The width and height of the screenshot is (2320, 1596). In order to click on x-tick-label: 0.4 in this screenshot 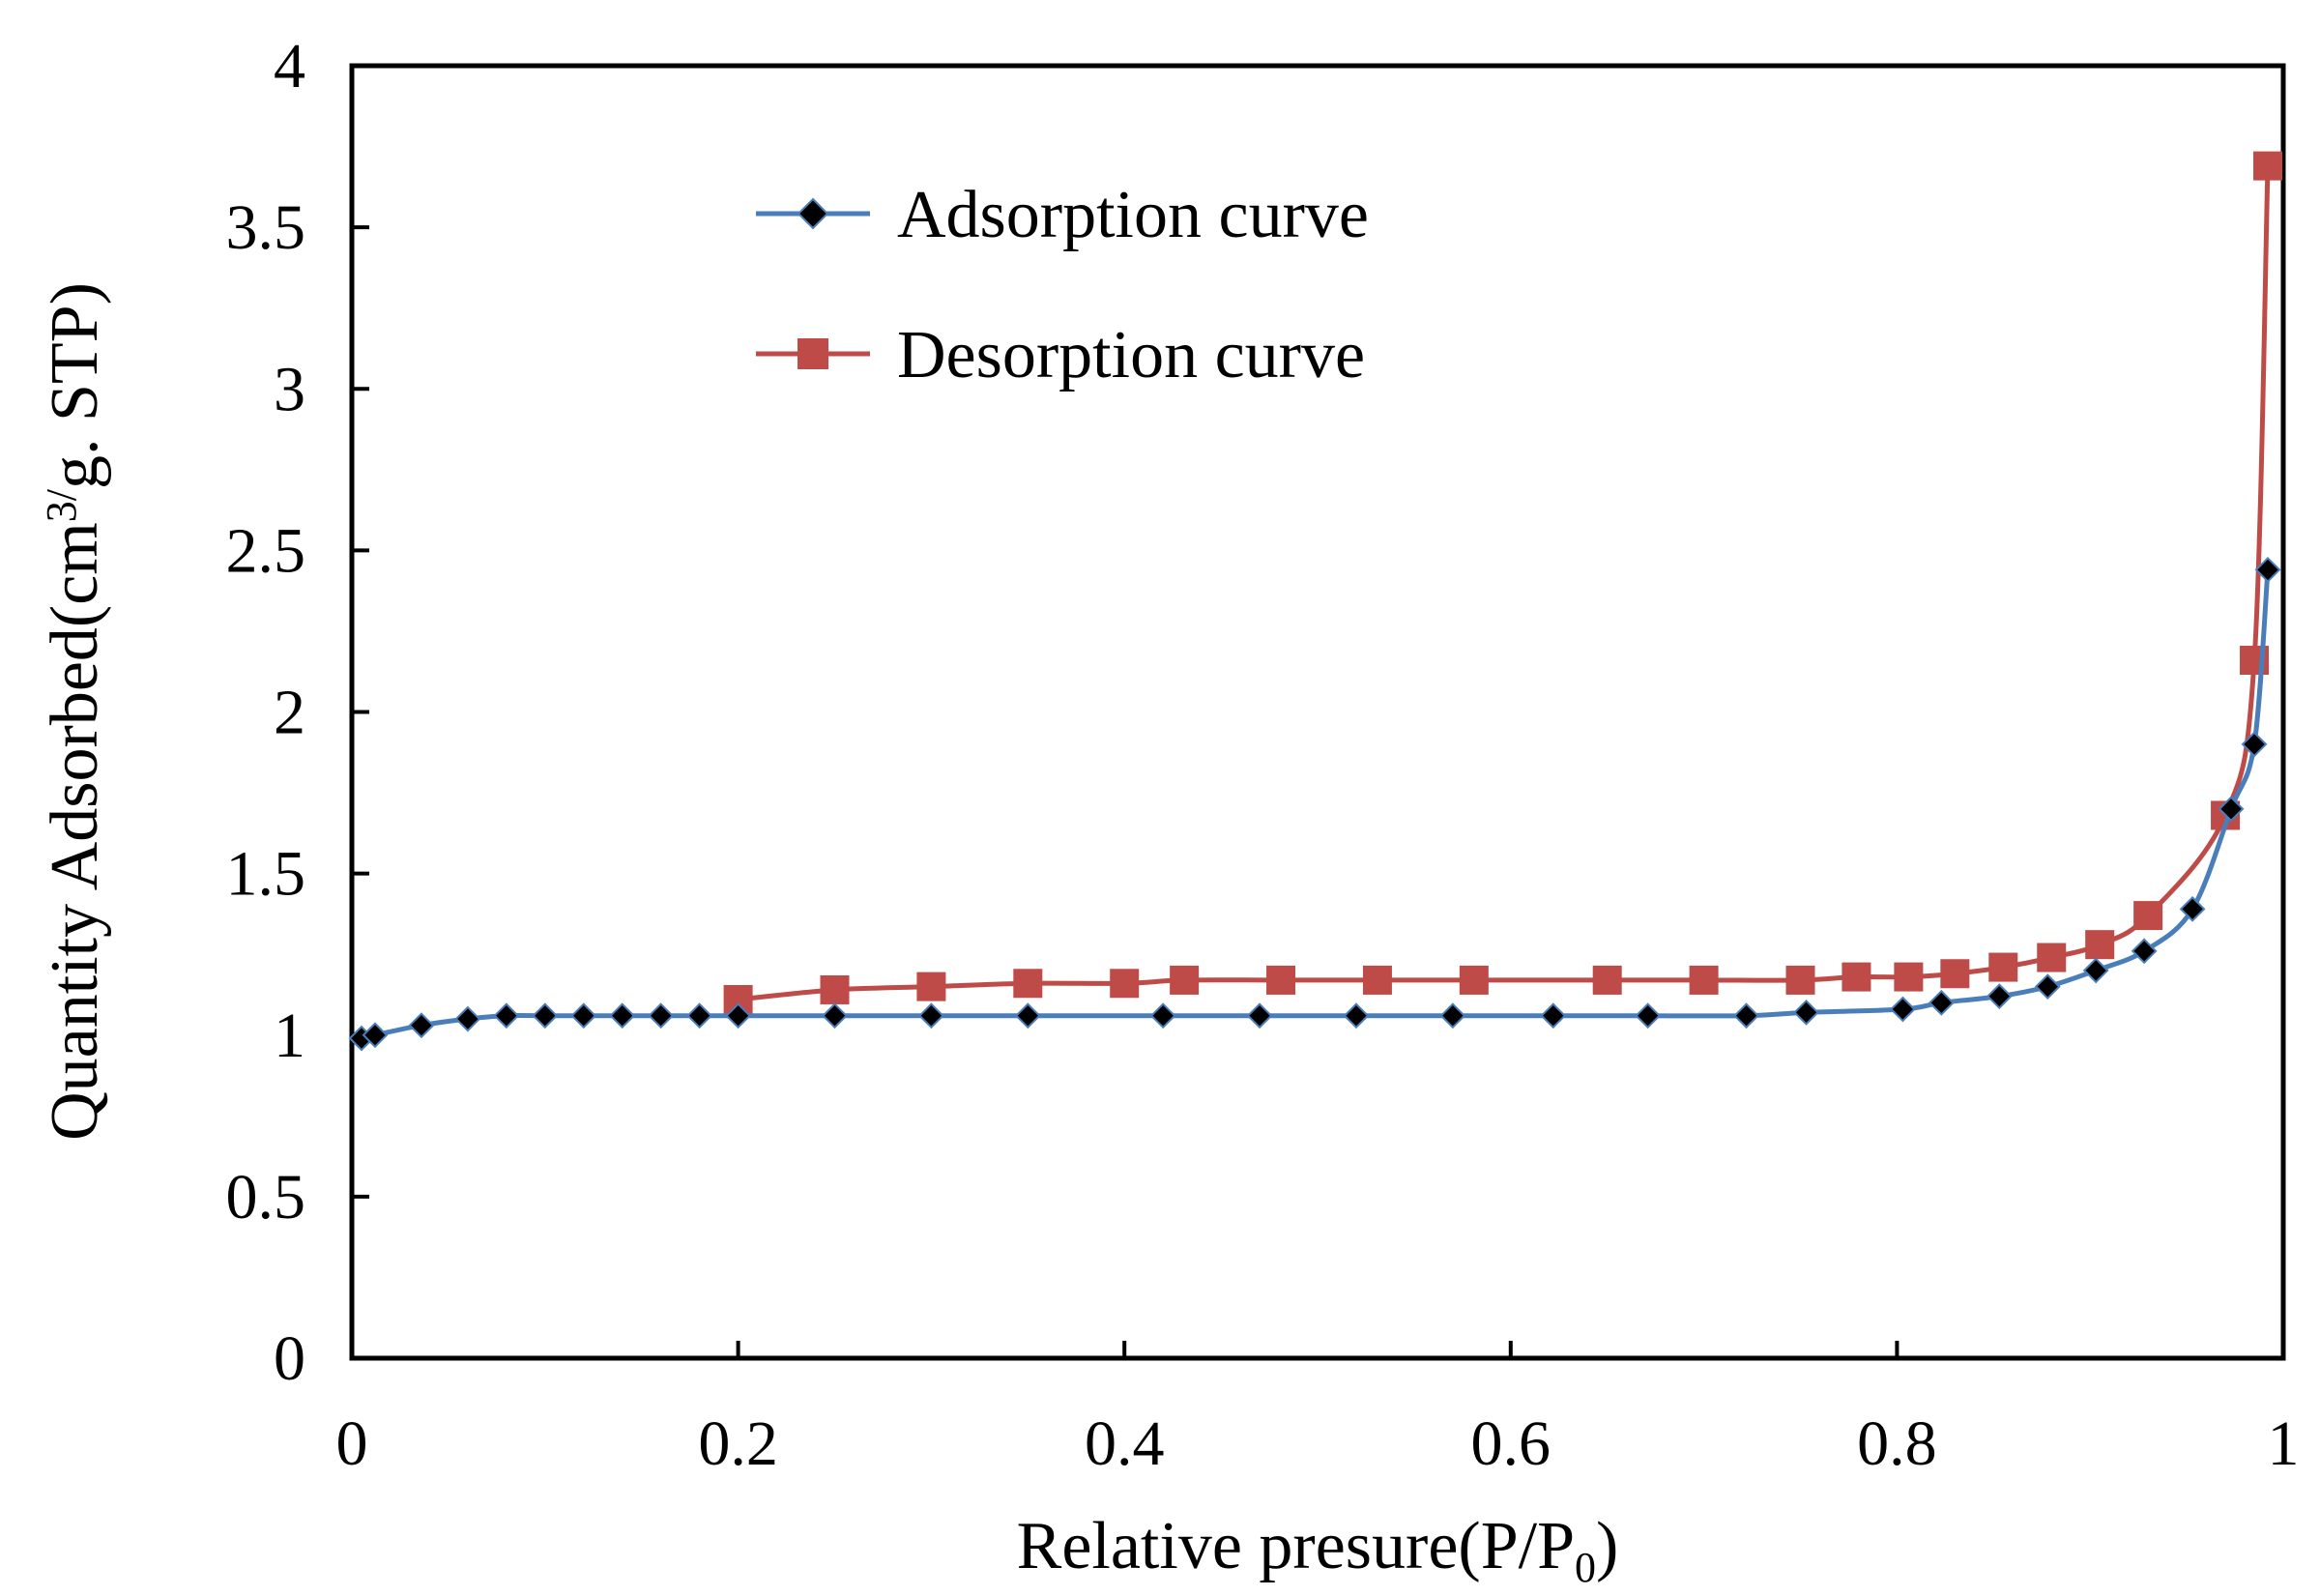, I will do `click(1125, 1443)`.